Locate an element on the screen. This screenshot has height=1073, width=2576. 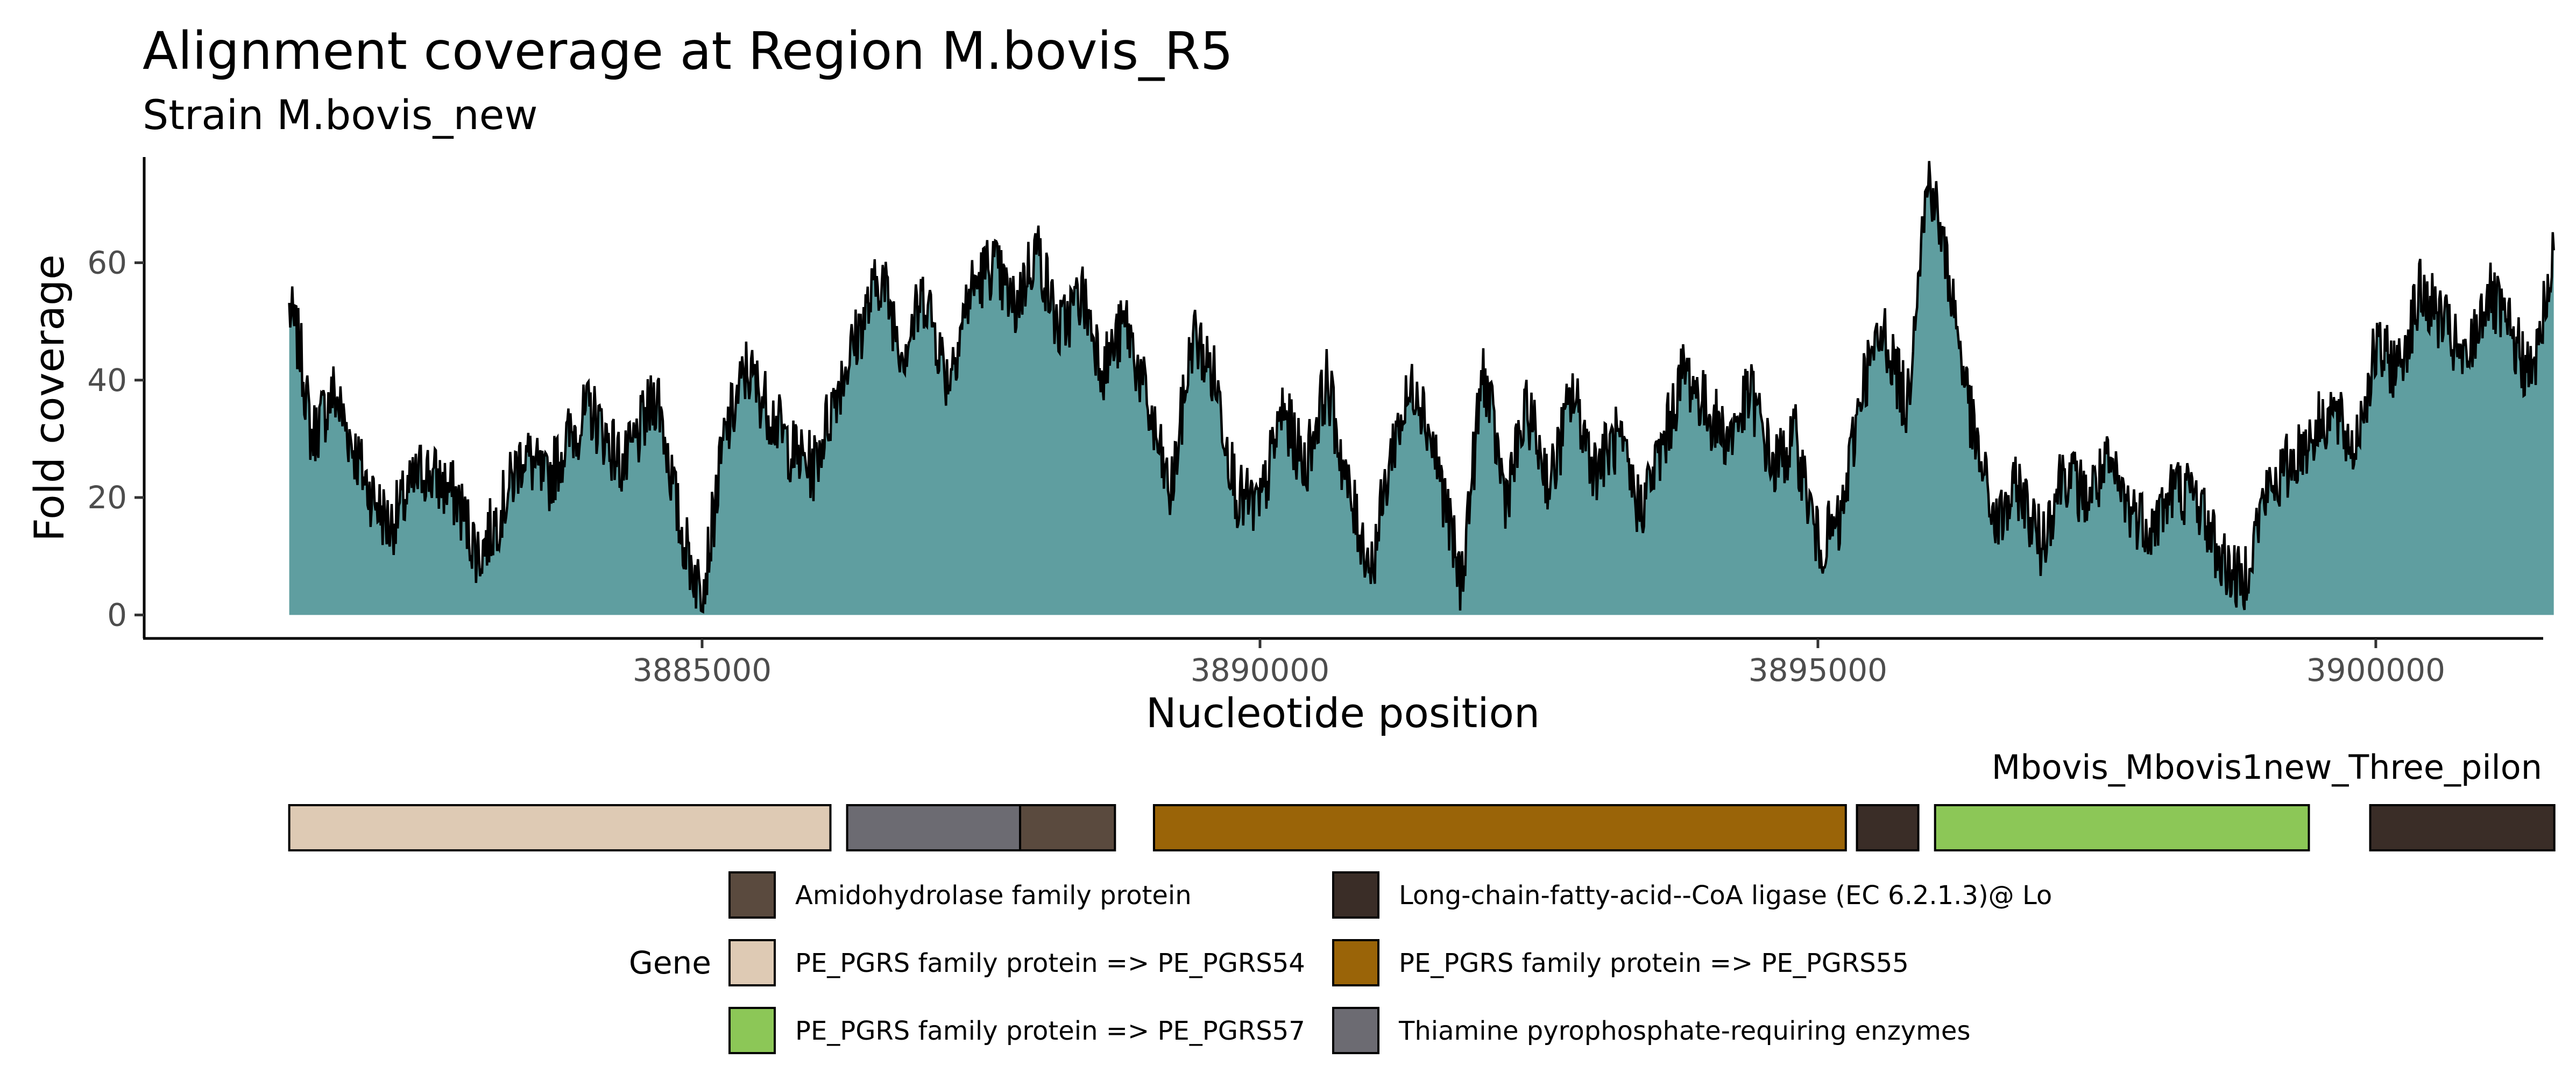
x-tick-label: 3885000 is located at coordinates (702, 670).